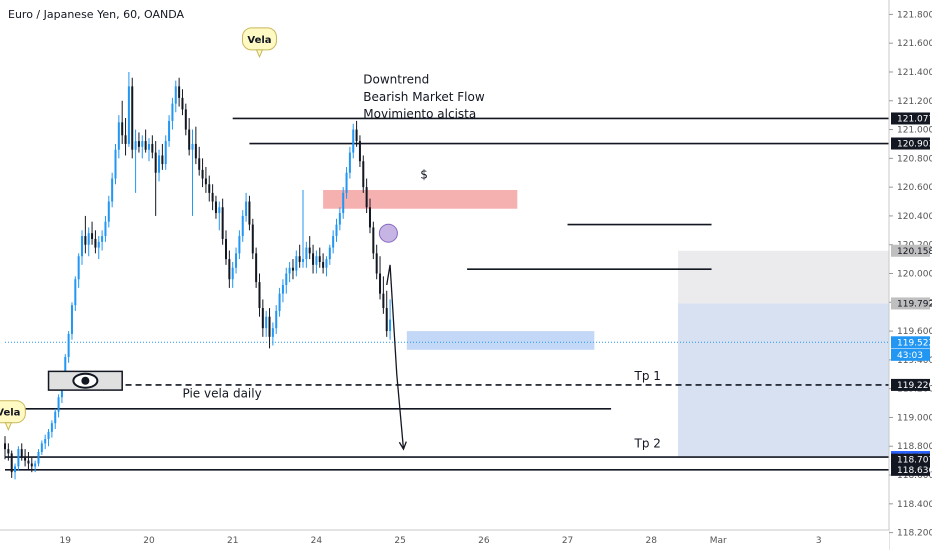 The width and height of the screenshot is (932, 550). I want to click on annotation-text: Tp 1, so click(647, 376).